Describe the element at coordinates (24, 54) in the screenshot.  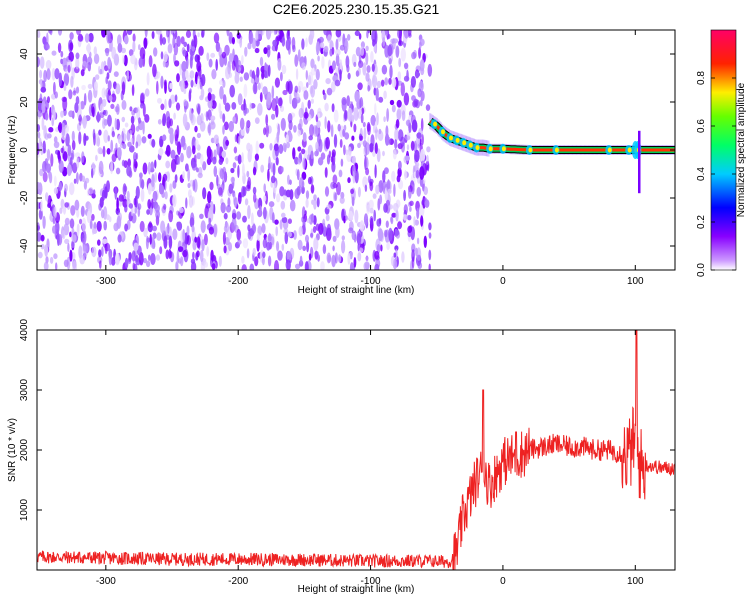
I see `y-tick-label: 40` at that location.